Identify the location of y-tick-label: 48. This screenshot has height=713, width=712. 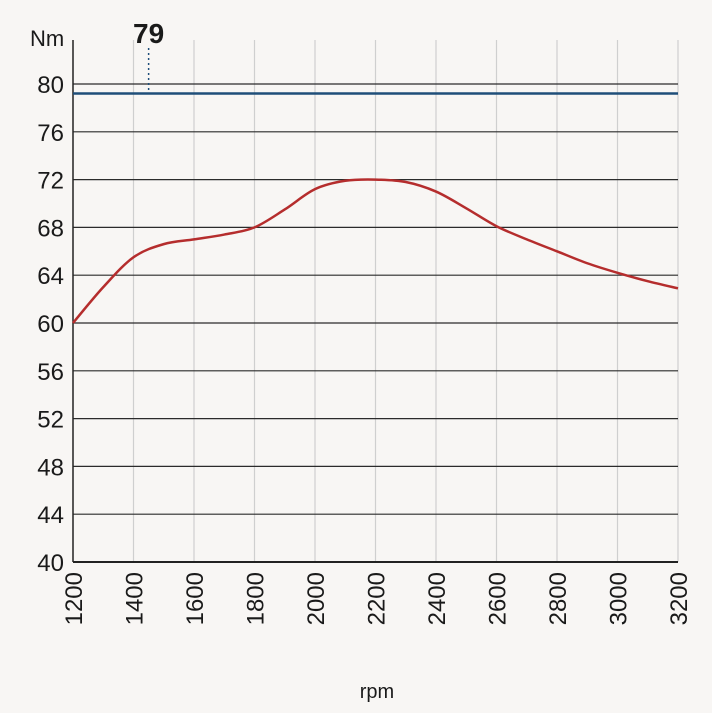
(50, 467).